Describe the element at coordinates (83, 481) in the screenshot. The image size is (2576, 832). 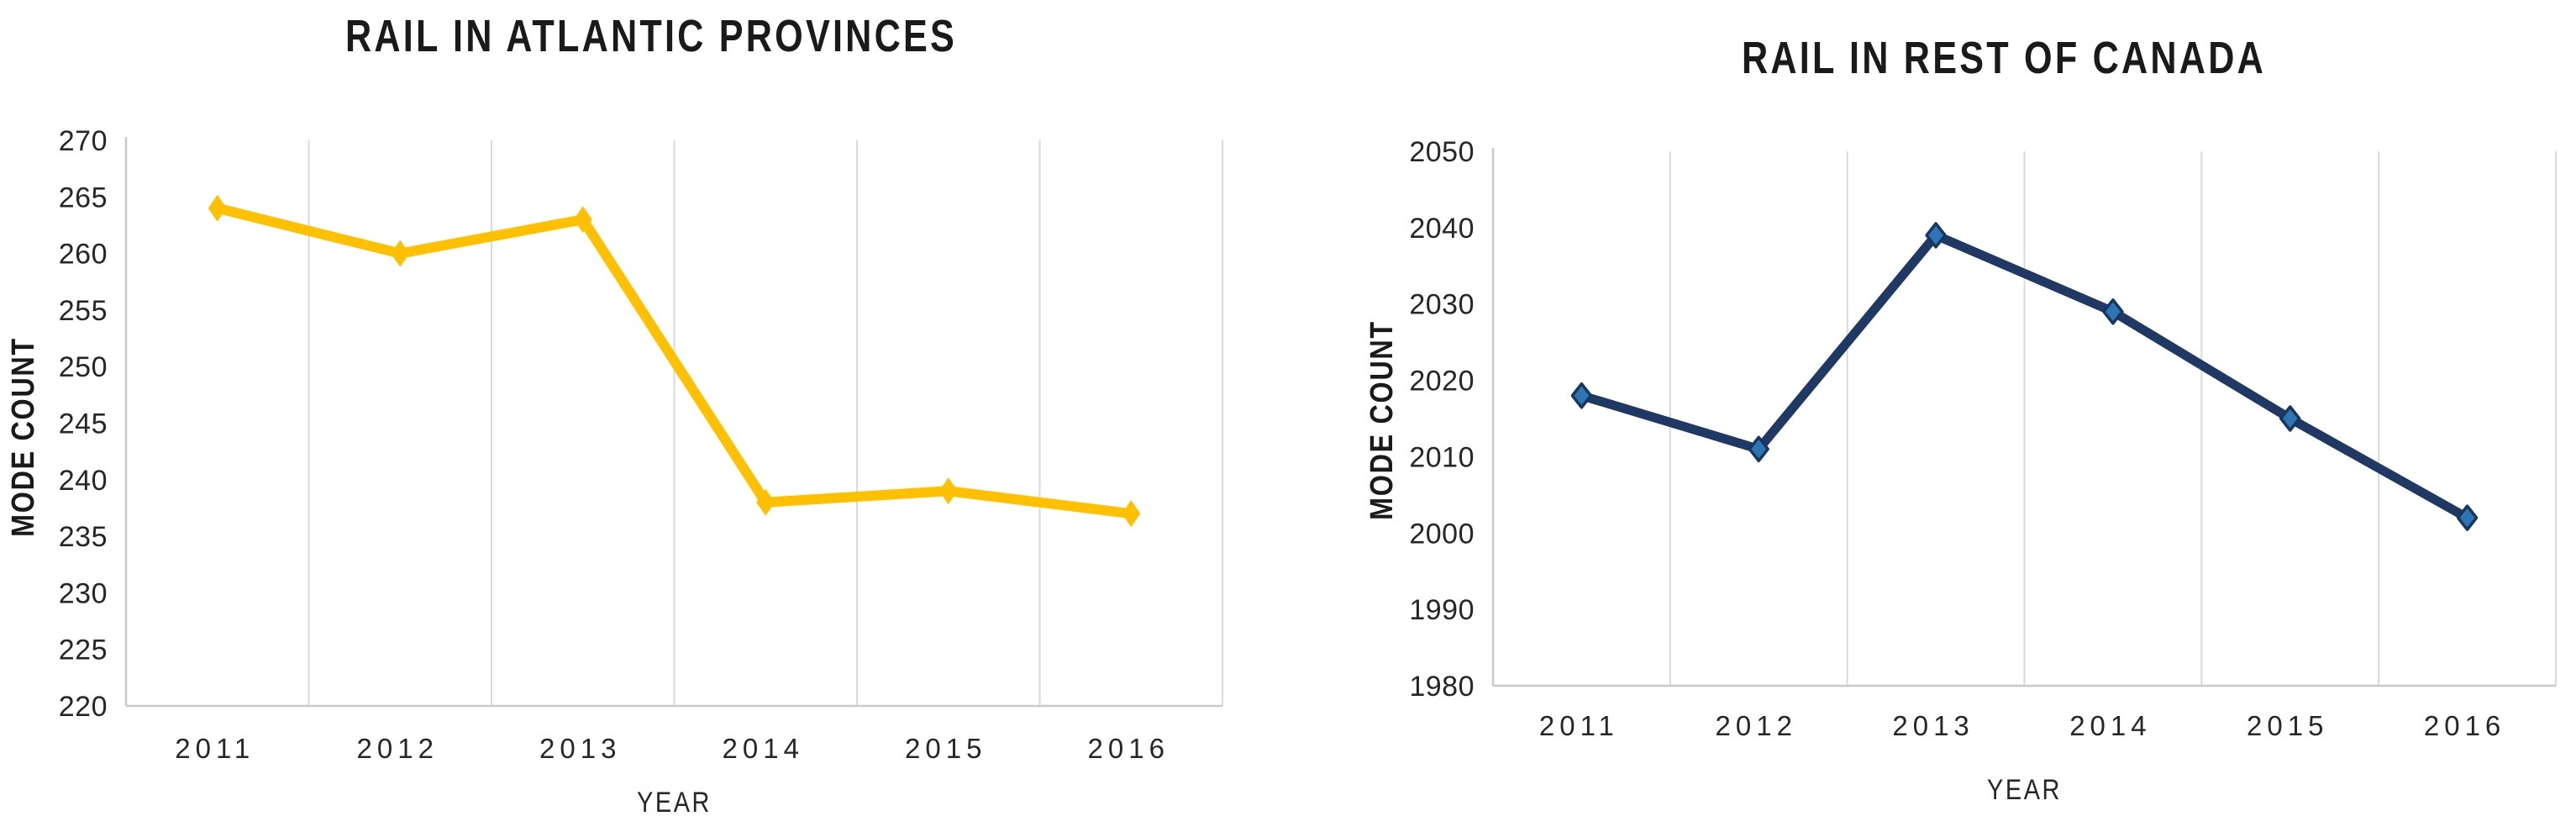
I see `y-tick-label: 240` at that location.